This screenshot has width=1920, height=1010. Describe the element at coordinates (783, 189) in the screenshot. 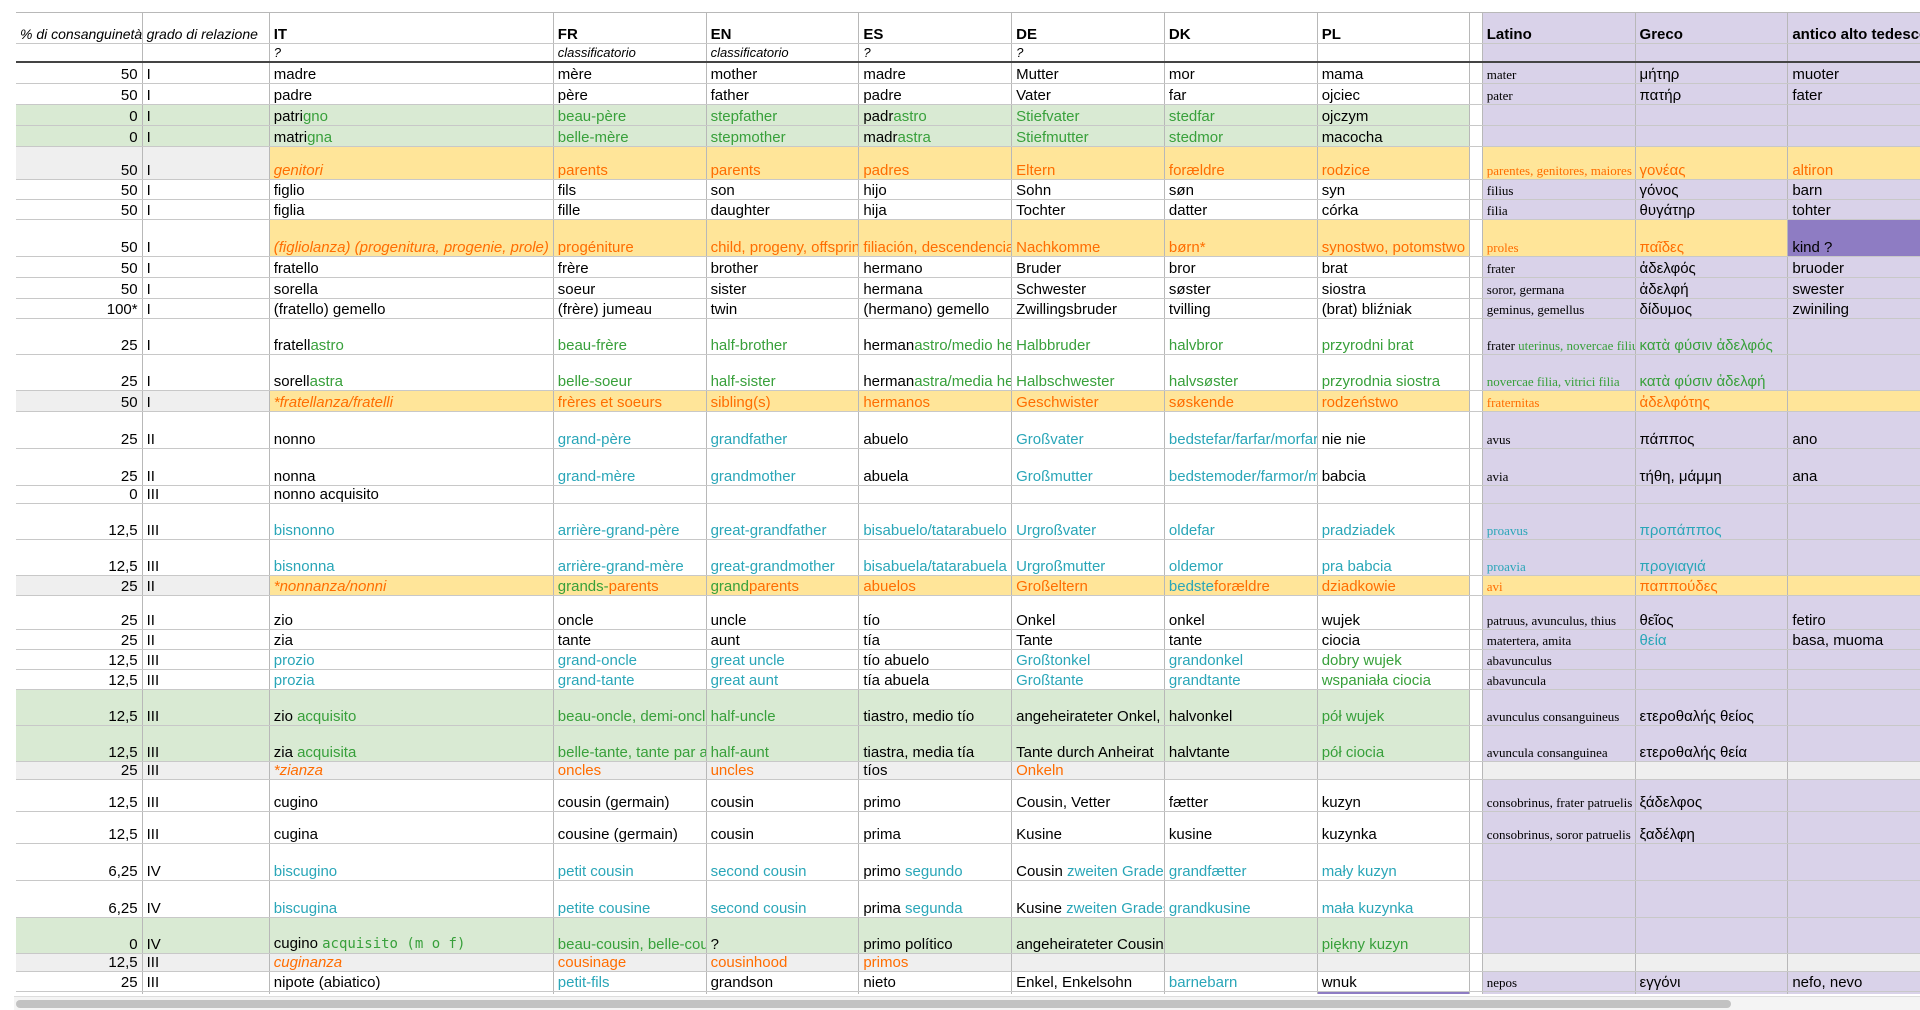

I see `cell-en: son` at that location.